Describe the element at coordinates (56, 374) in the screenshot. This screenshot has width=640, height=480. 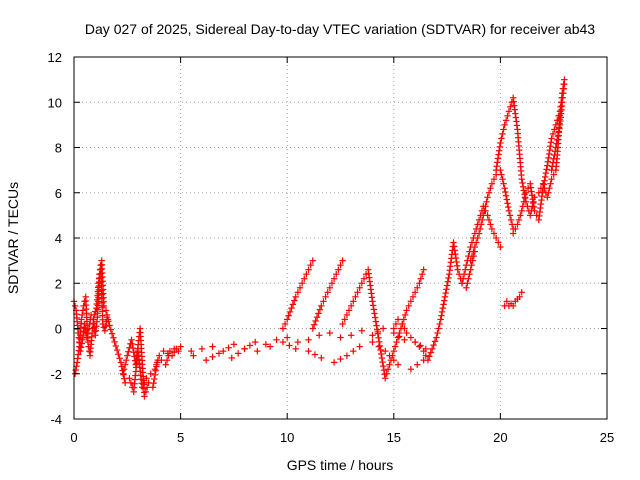
I see `y-tick-label: -2` at that location.